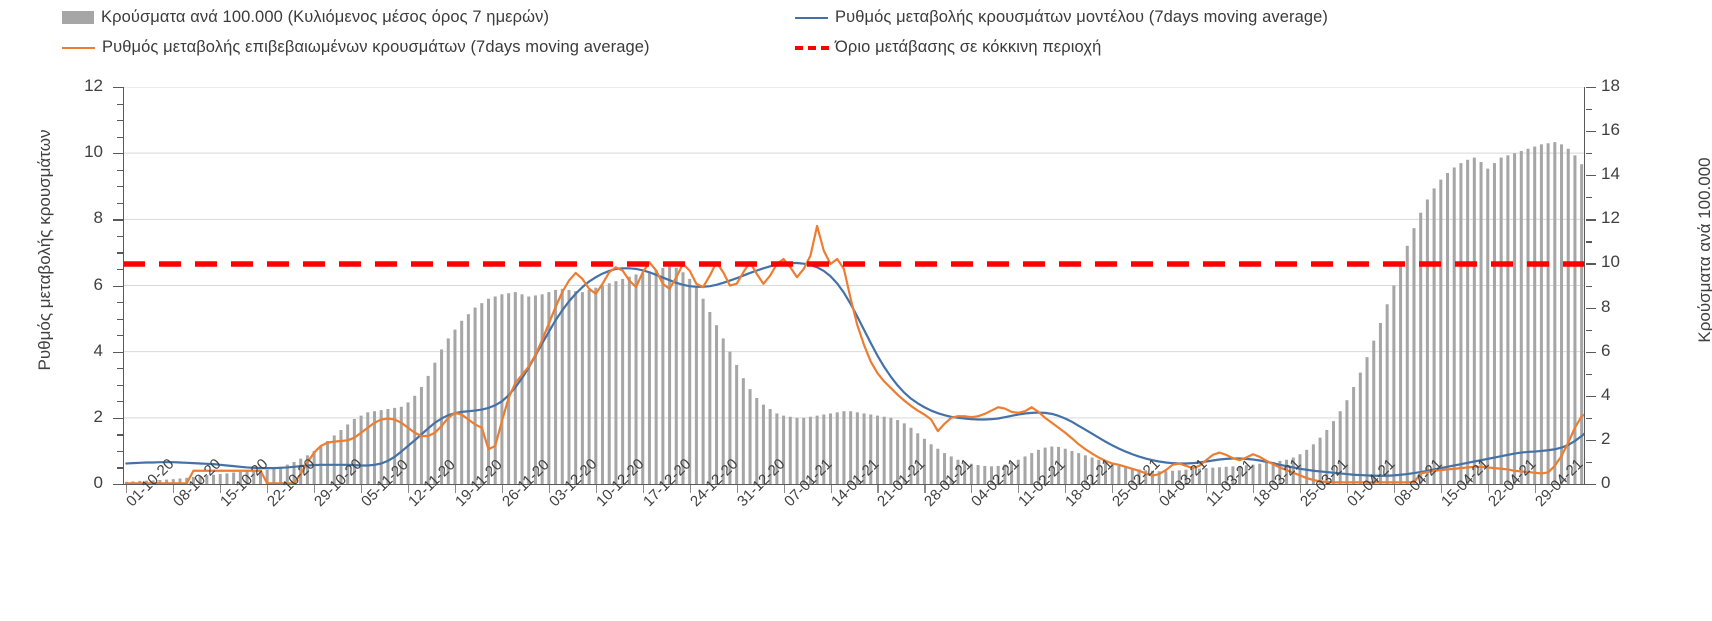 This screenshot has height=621, width=1712. I want to click on y-axis-left-title: Ρυθμός μεταβολής κρουσμάτων, so click(44, 250).